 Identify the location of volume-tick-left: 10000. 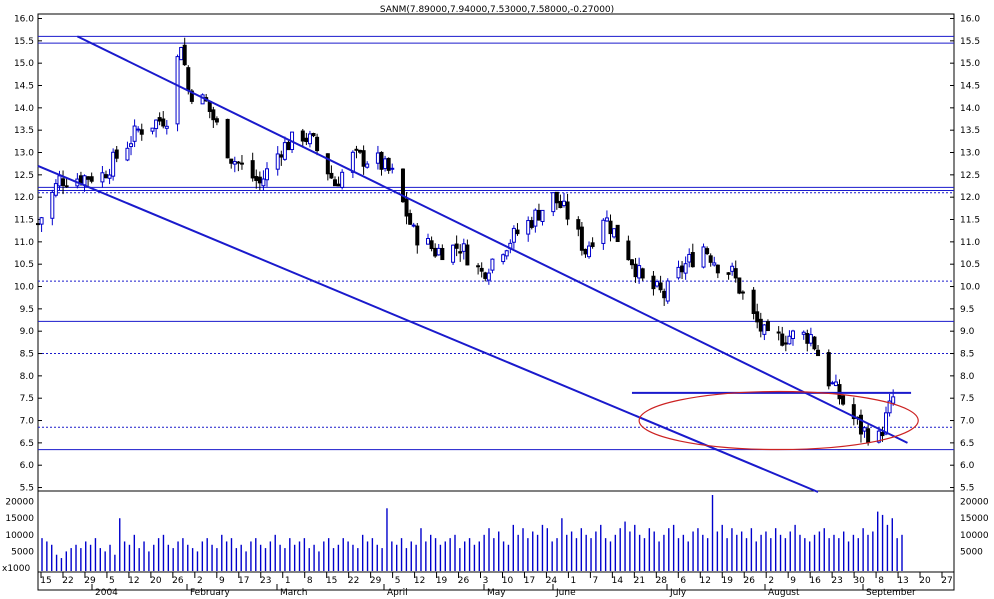
(19, 536).